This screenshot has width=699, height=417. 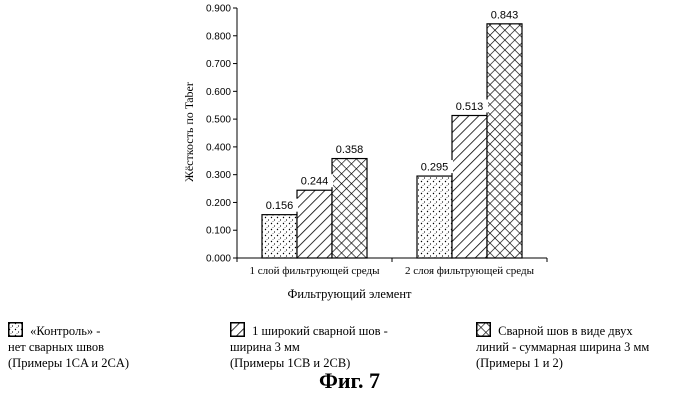 I want to click on data-label: 0.513, so click(x=470, y=107).